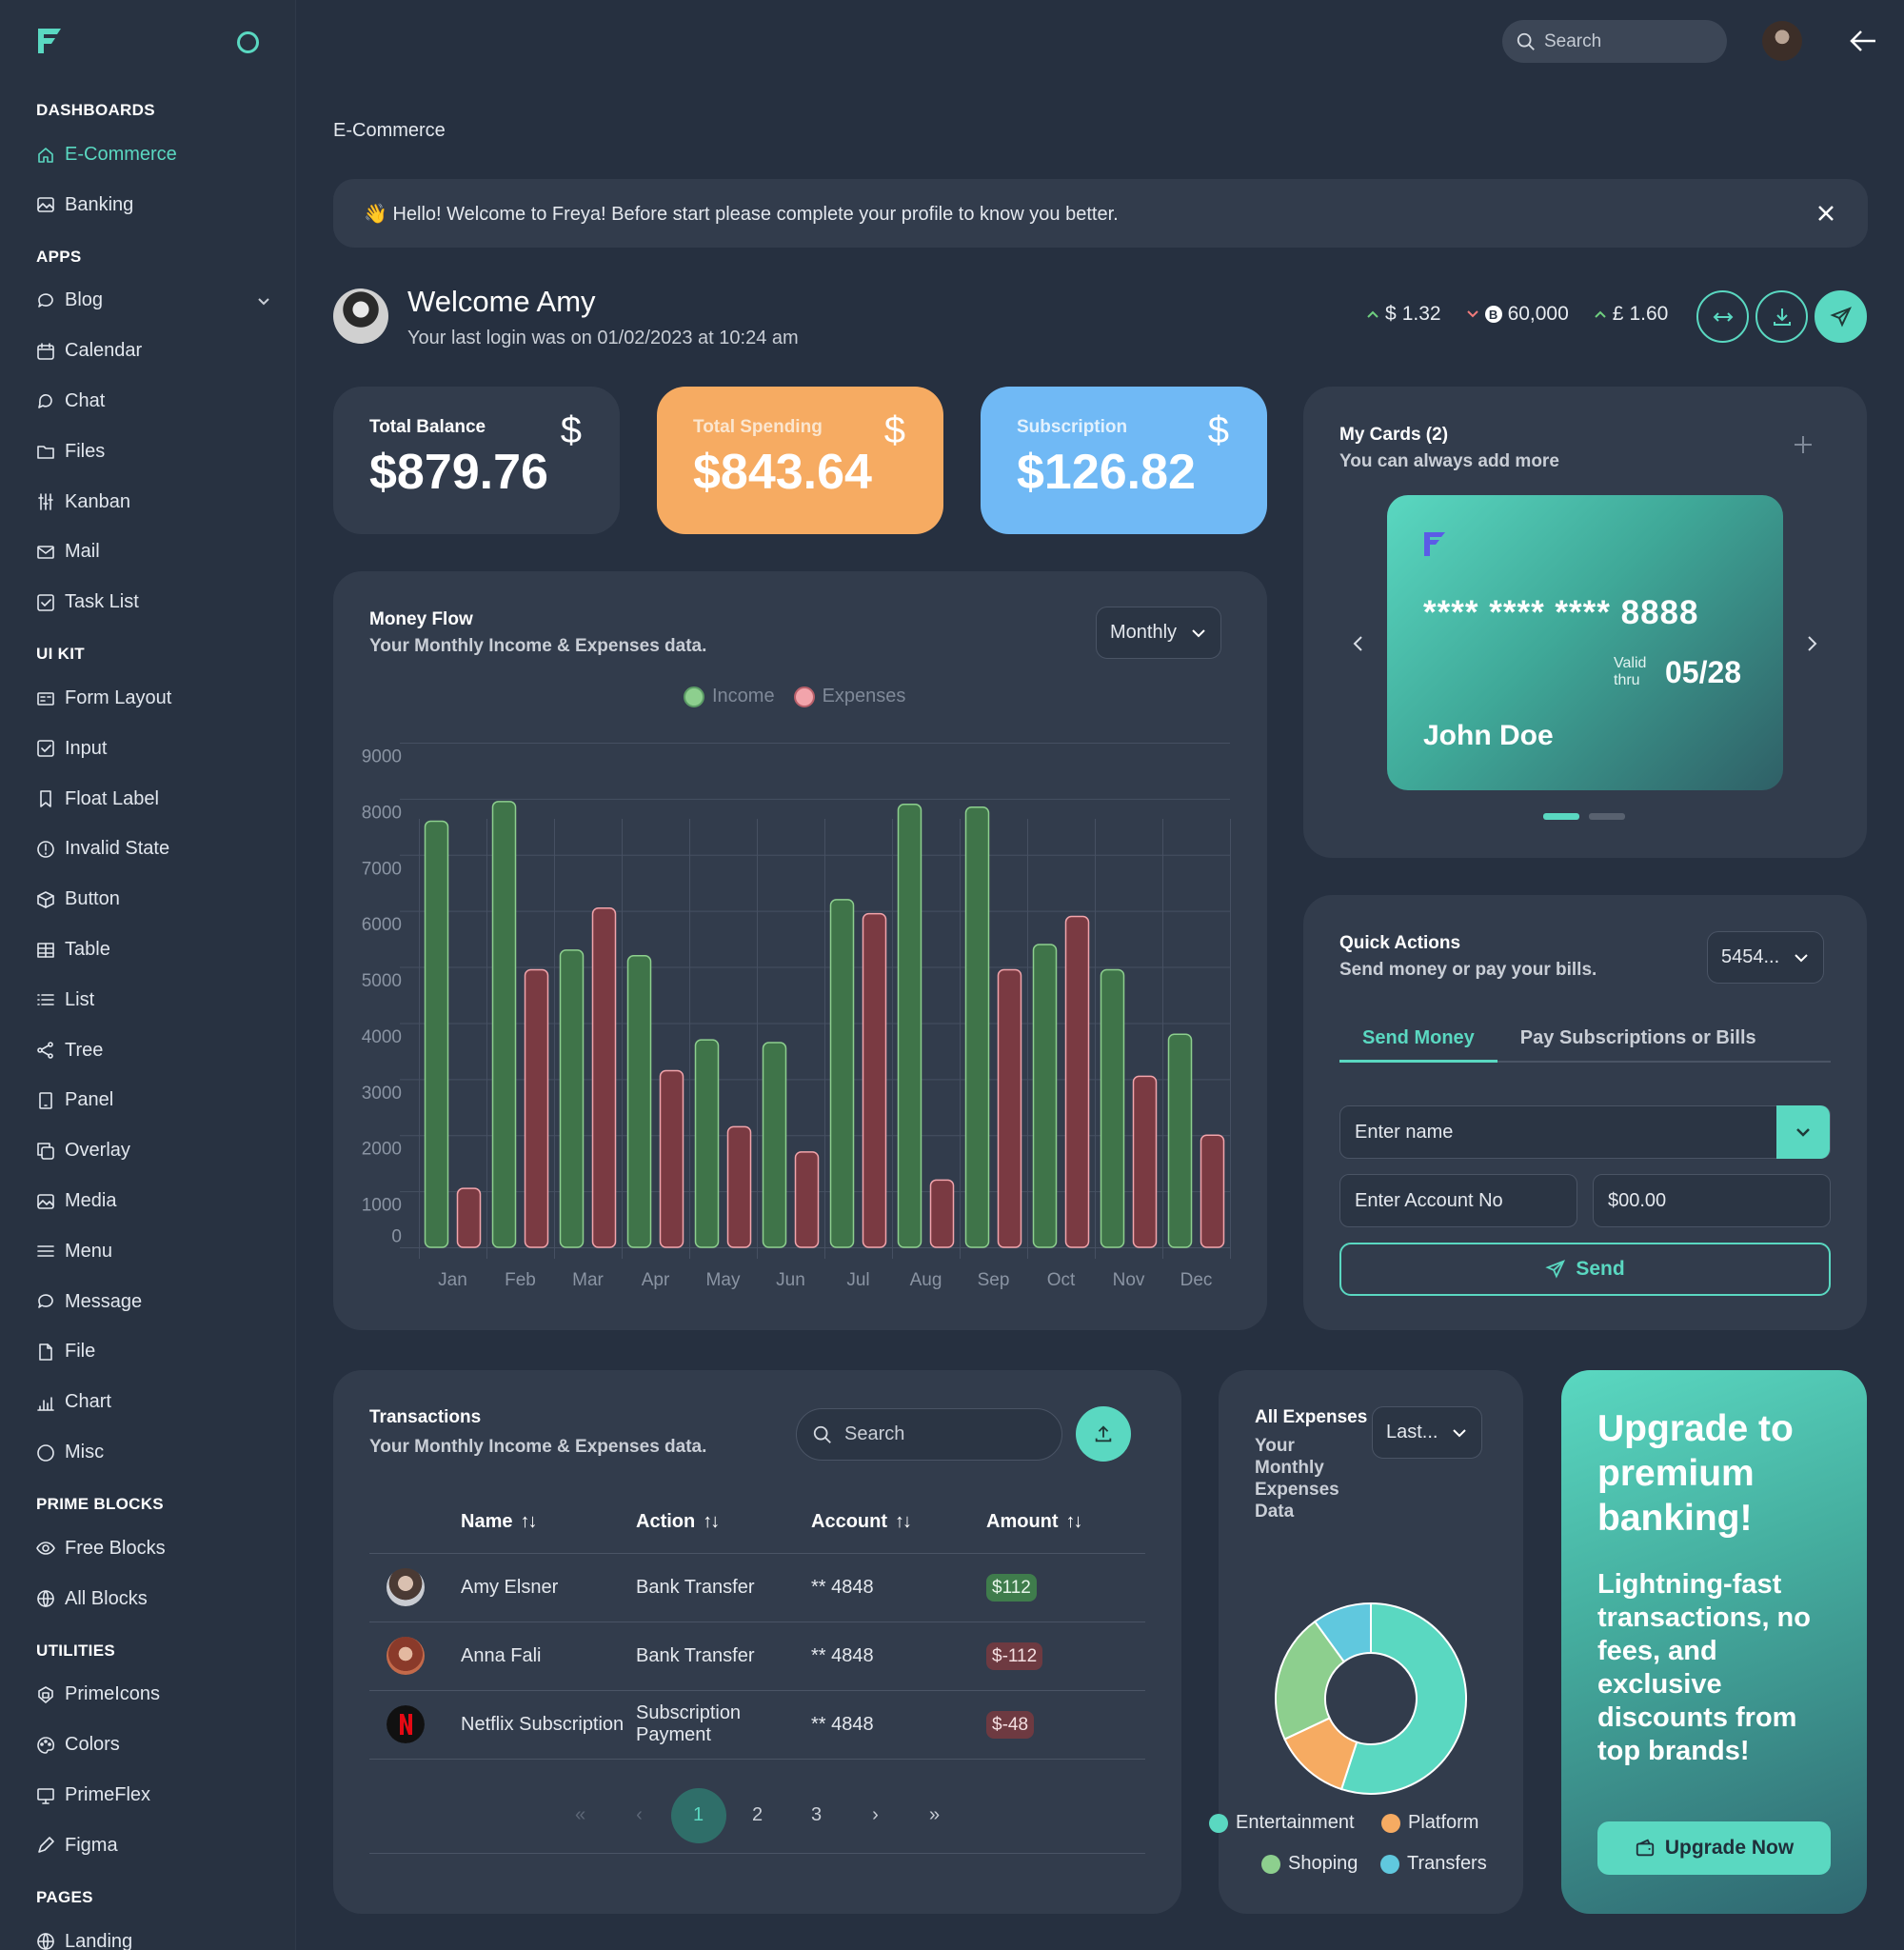 This screenshot has width=1904, height=1950. What do you see at coordinates (147, 452) in the screenshot?
I see `sidebar-item-files: Files` at bounding box center [147, 452].